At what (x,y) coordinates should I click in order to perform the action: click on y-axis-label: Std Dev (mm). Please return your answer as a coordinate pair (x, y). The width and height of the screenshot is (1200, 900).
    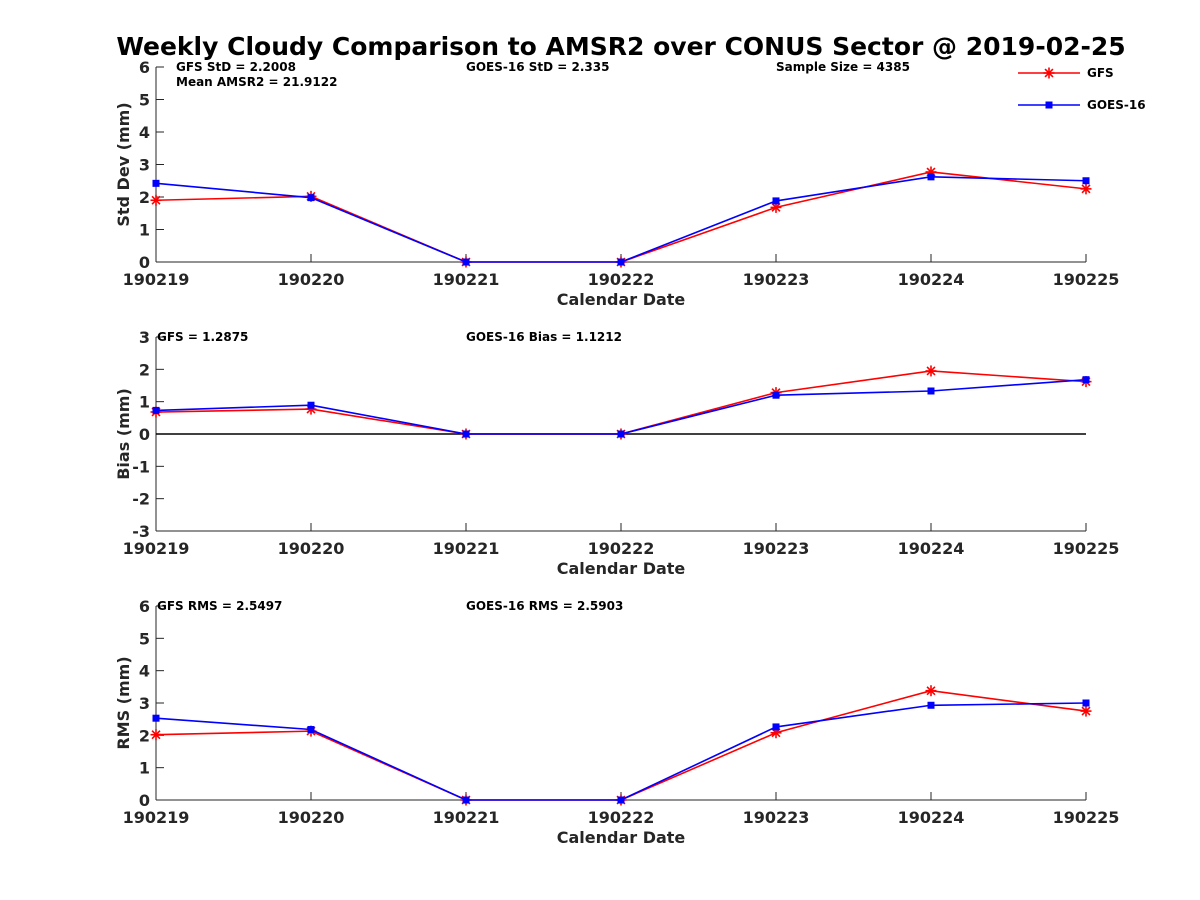
    Looking at the image, I should click on (123, 164).